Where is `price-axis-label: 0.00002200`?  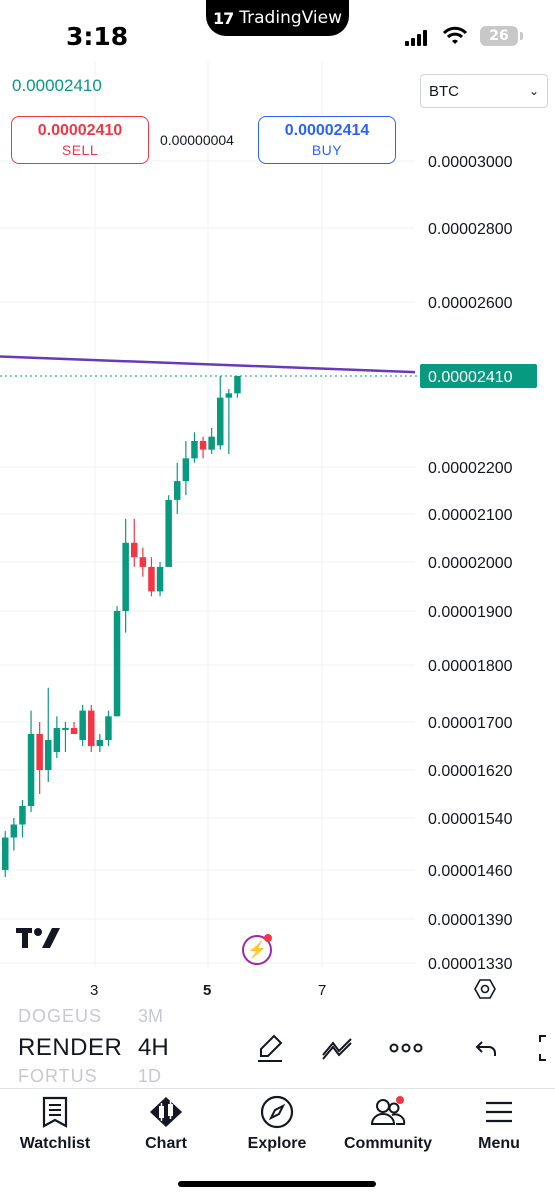
price-axis-label: 0.00002200 is located at coordinates (470, 468).